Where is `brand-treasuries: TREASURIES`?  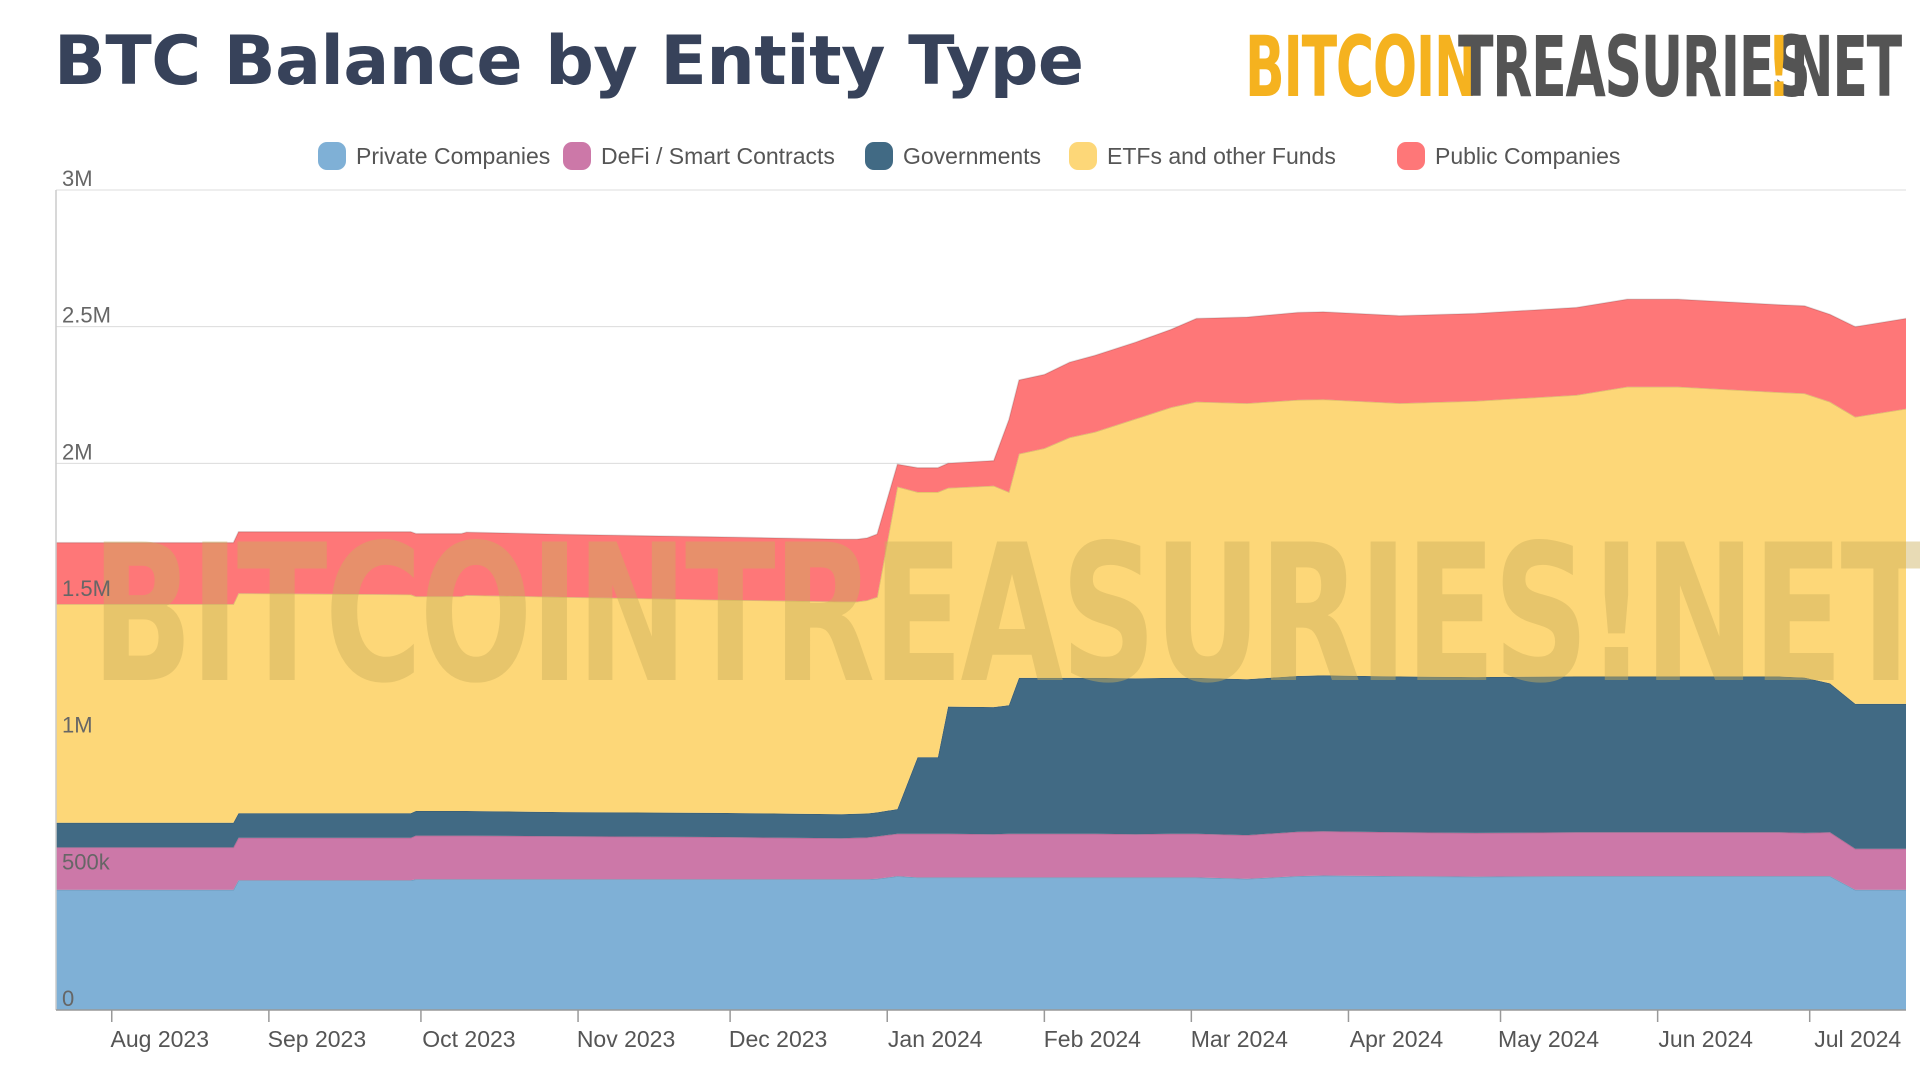
brand-treasuries: TREASURIES is located at coordinates (1634, 67).